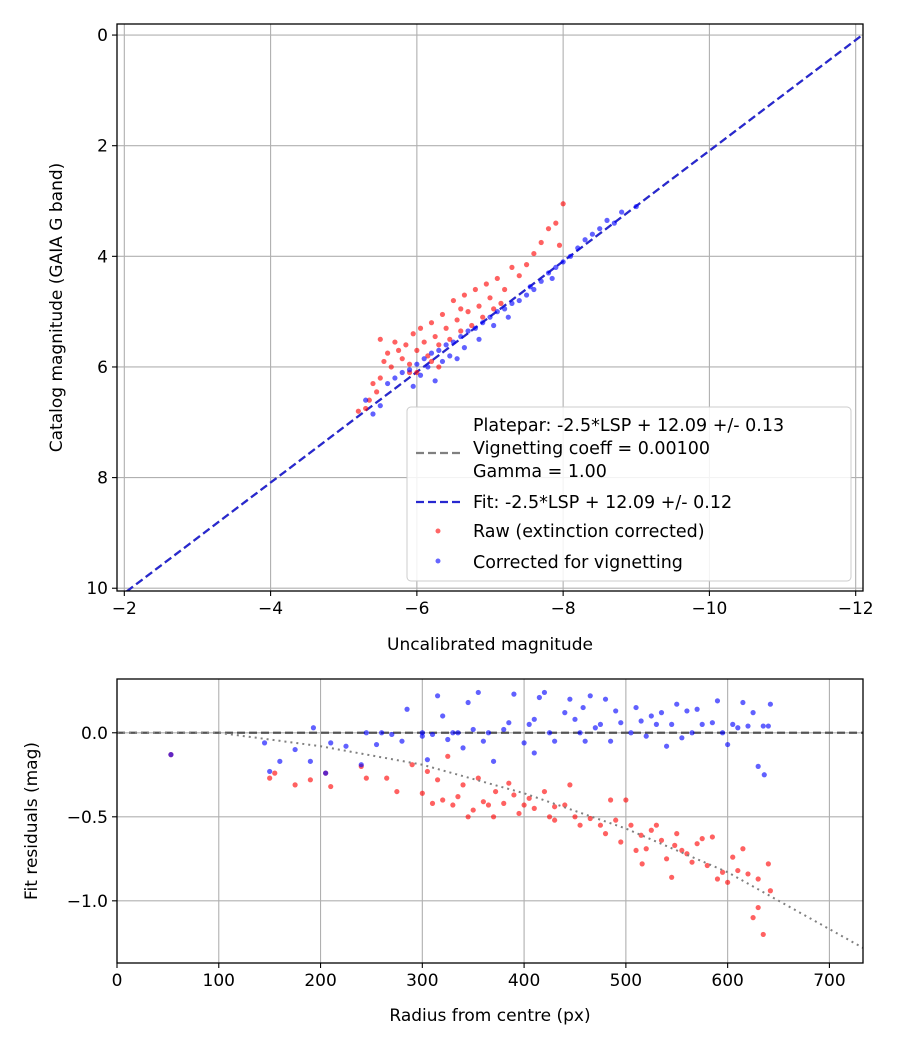 This screenshot has height=1050, width=900. Describe the element at coordinates (470, 845) in the screenshot. I see `bottom-raw-points` at that location.